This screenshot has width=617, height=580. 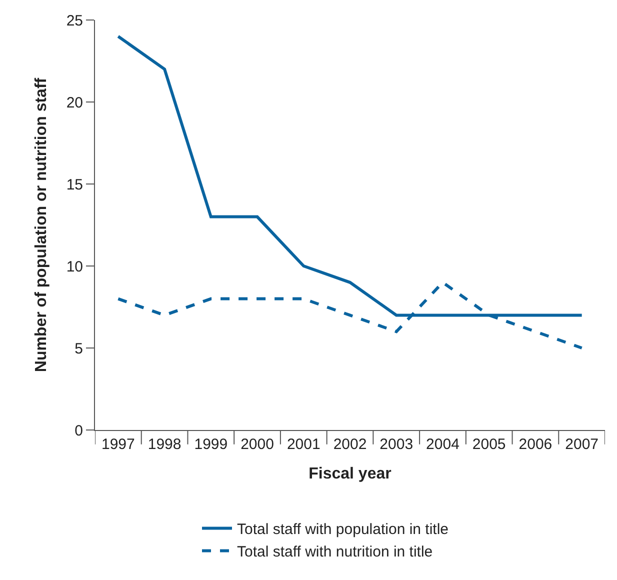 I want to click on x-tick-label: 1999, so click(x=211, y=444).